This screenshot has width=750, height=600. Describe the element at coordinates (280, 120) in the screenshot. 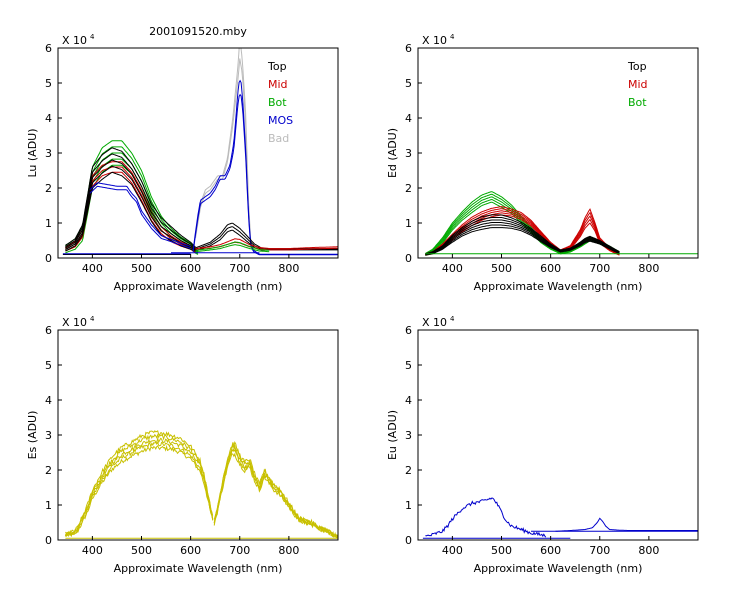

I see `legend-entry-mos: MOS` at that location.